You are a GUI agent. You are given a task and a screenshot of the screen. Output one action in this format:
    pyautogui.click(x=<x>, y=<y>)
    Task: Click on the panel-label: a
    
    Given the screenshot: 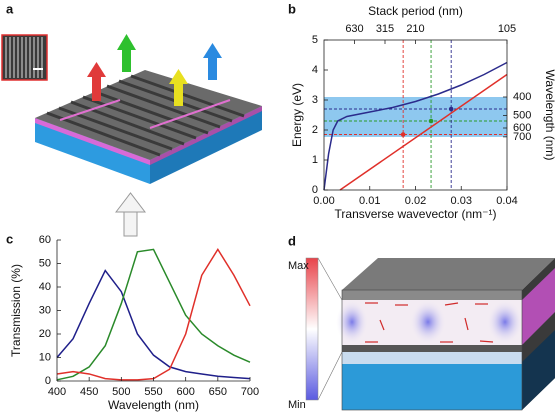 What is the action you would take?
    pyautogui.click(x=10, y=8)
    